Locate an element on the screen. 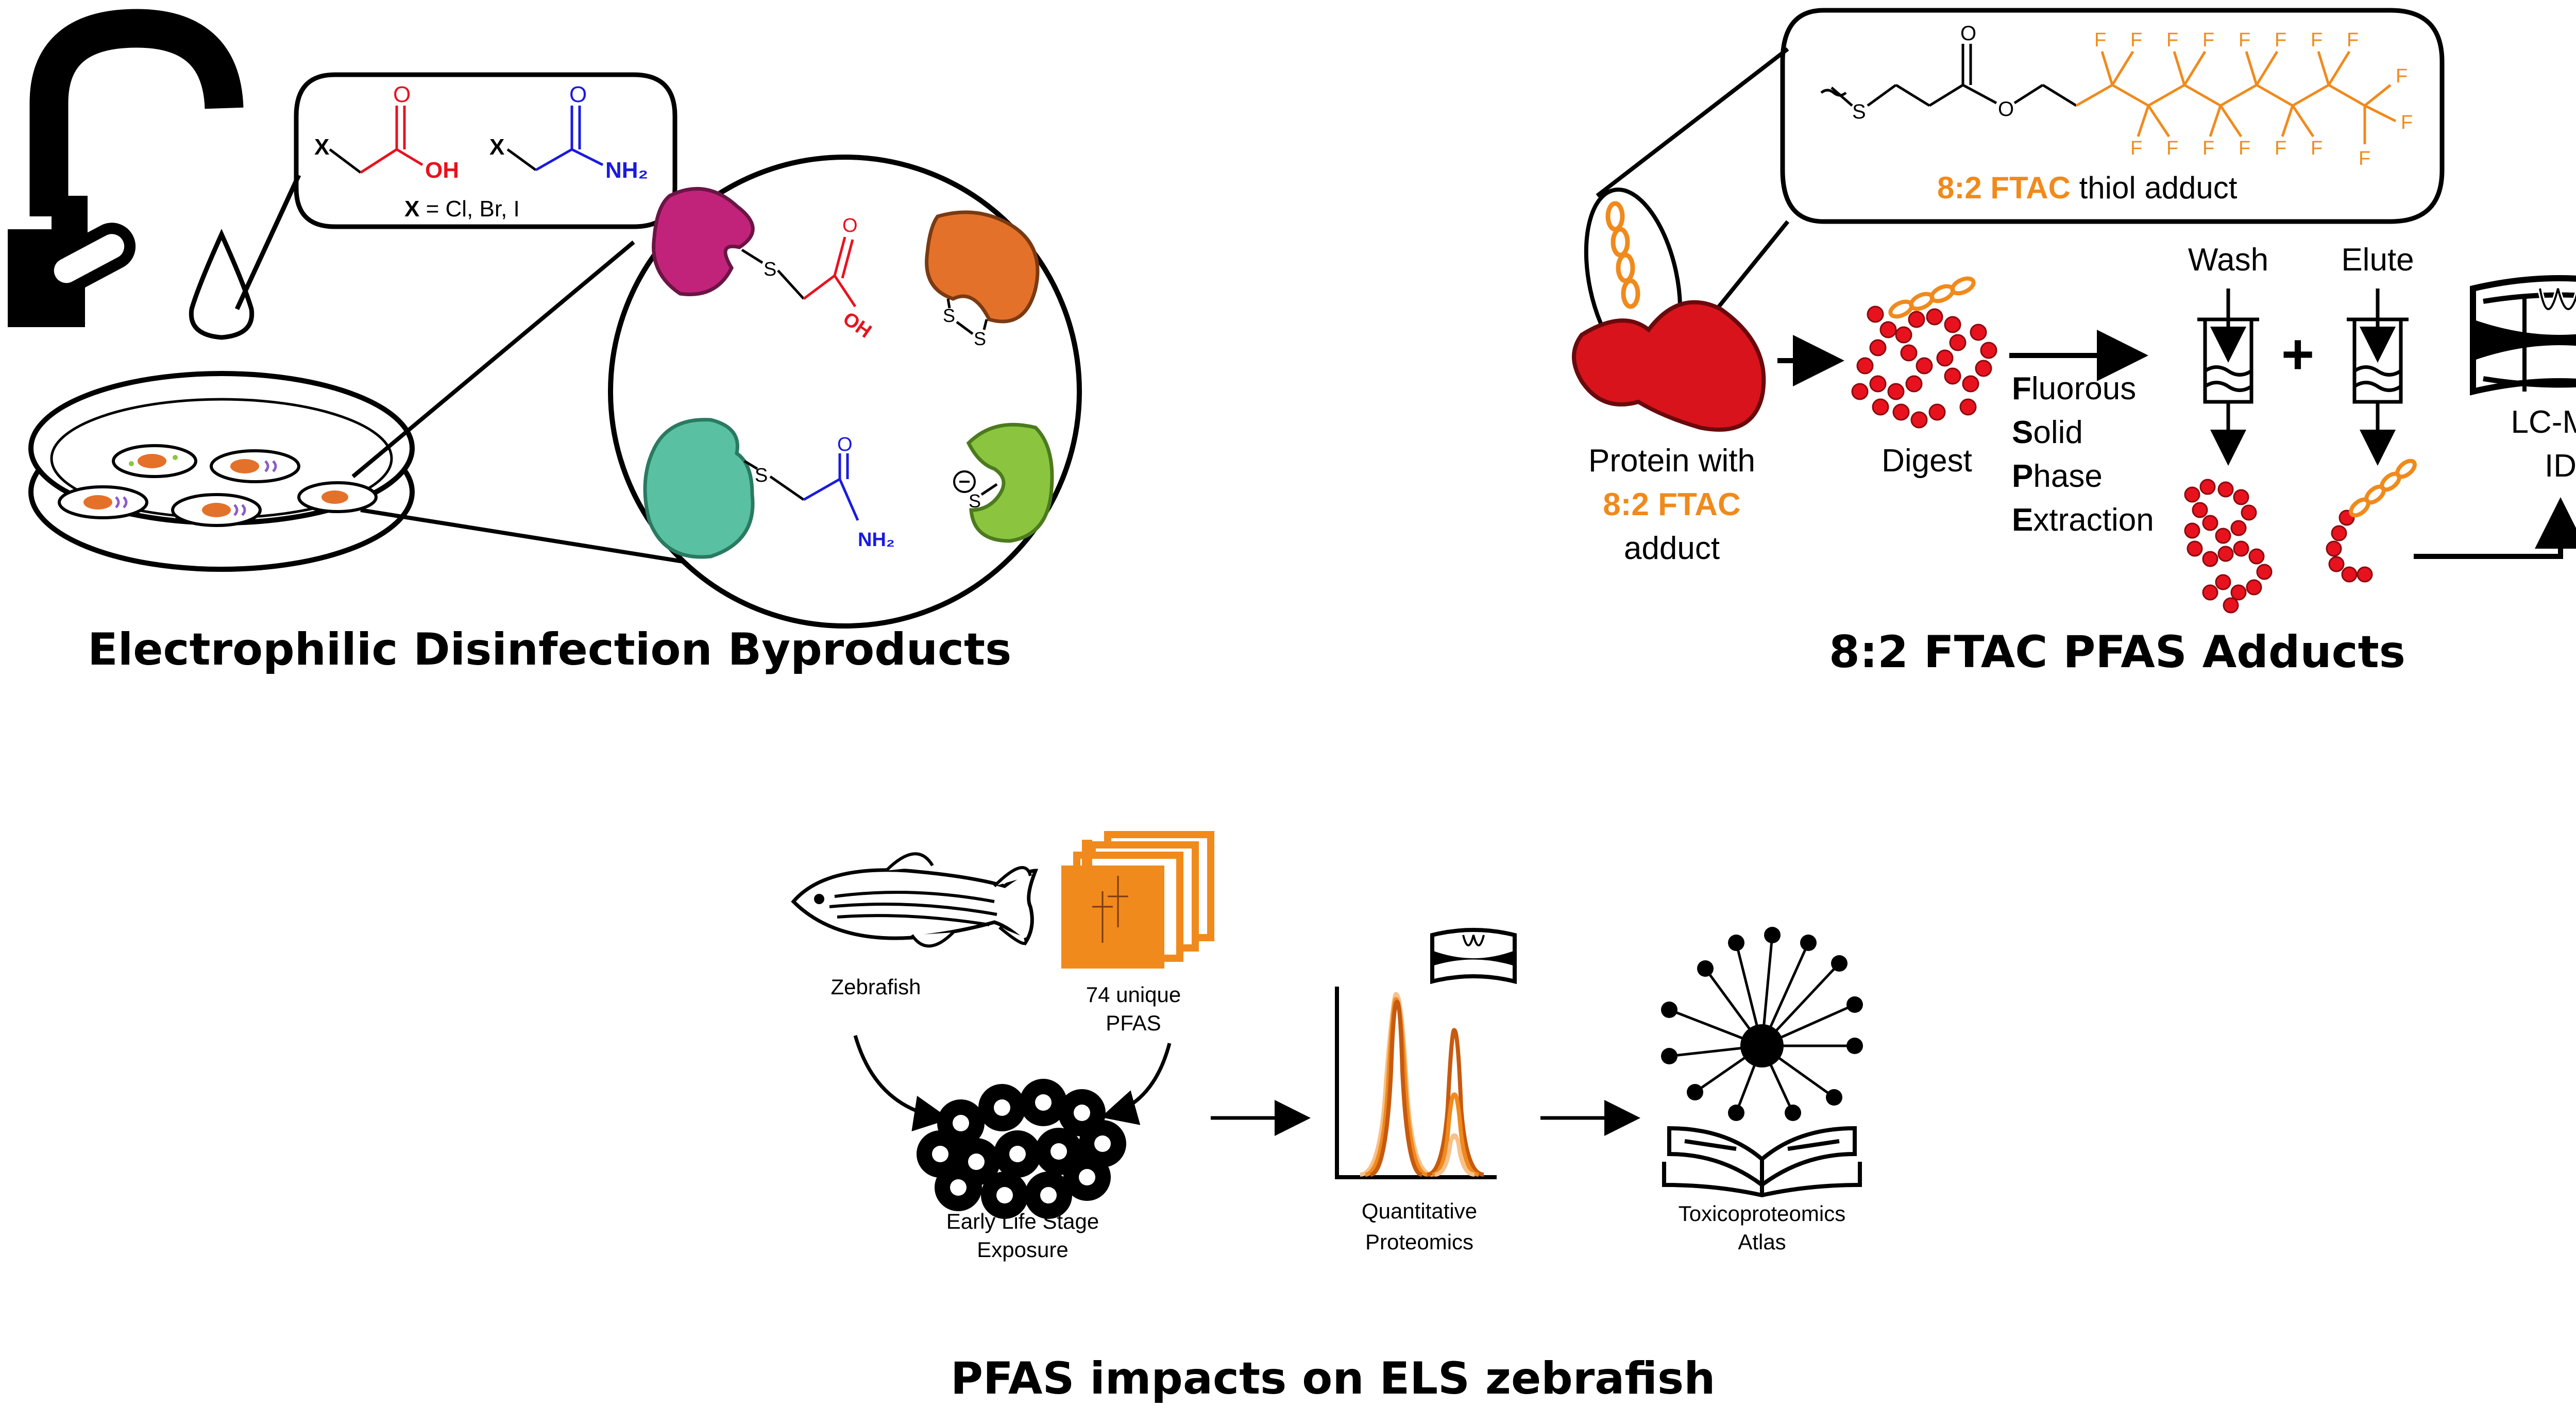 Image resolution: width=2576 pixels, height=1408 pixels. pfas-label-line1: 74 unique is located at coordinates (1133, 995).